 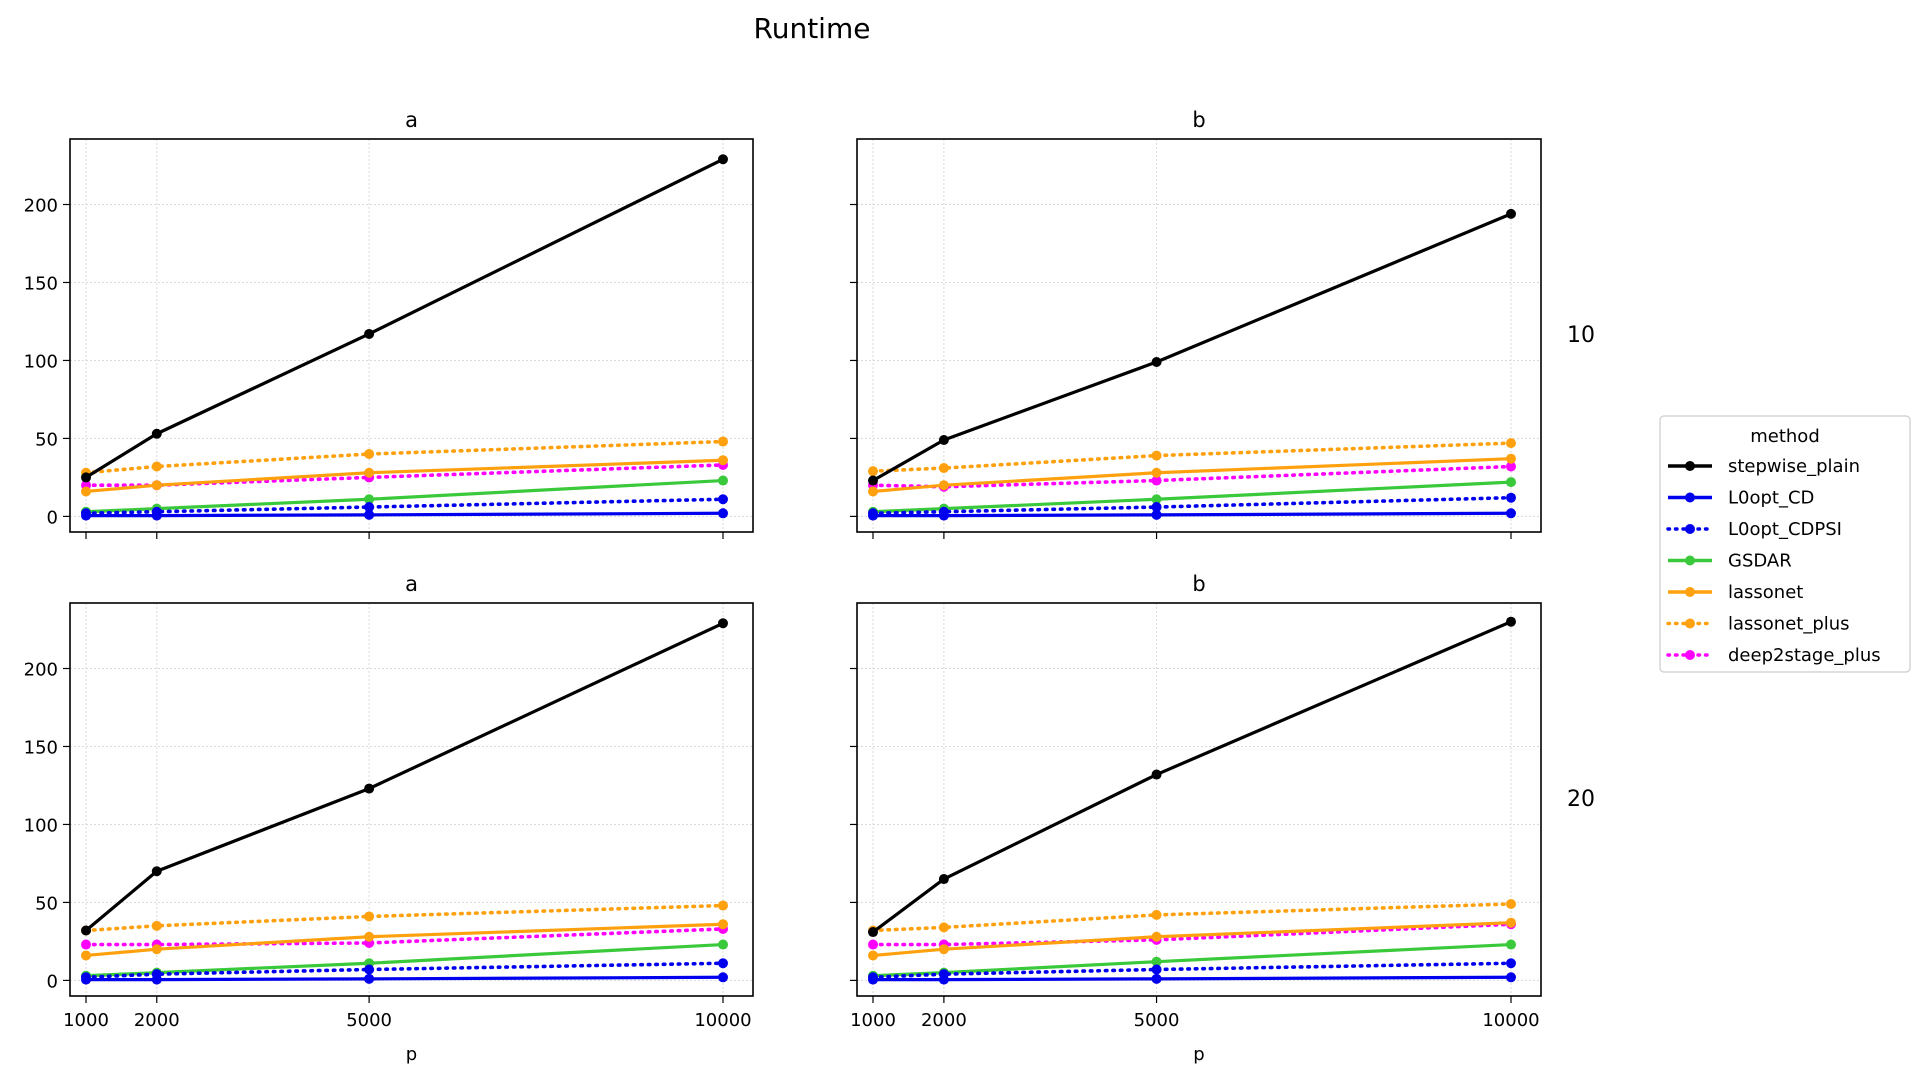 What do you see at coordinates (1690, 529) in the screenshot?
I see `legend-marker-L0opt_CDPSI` at bounding box center [1690, 529].